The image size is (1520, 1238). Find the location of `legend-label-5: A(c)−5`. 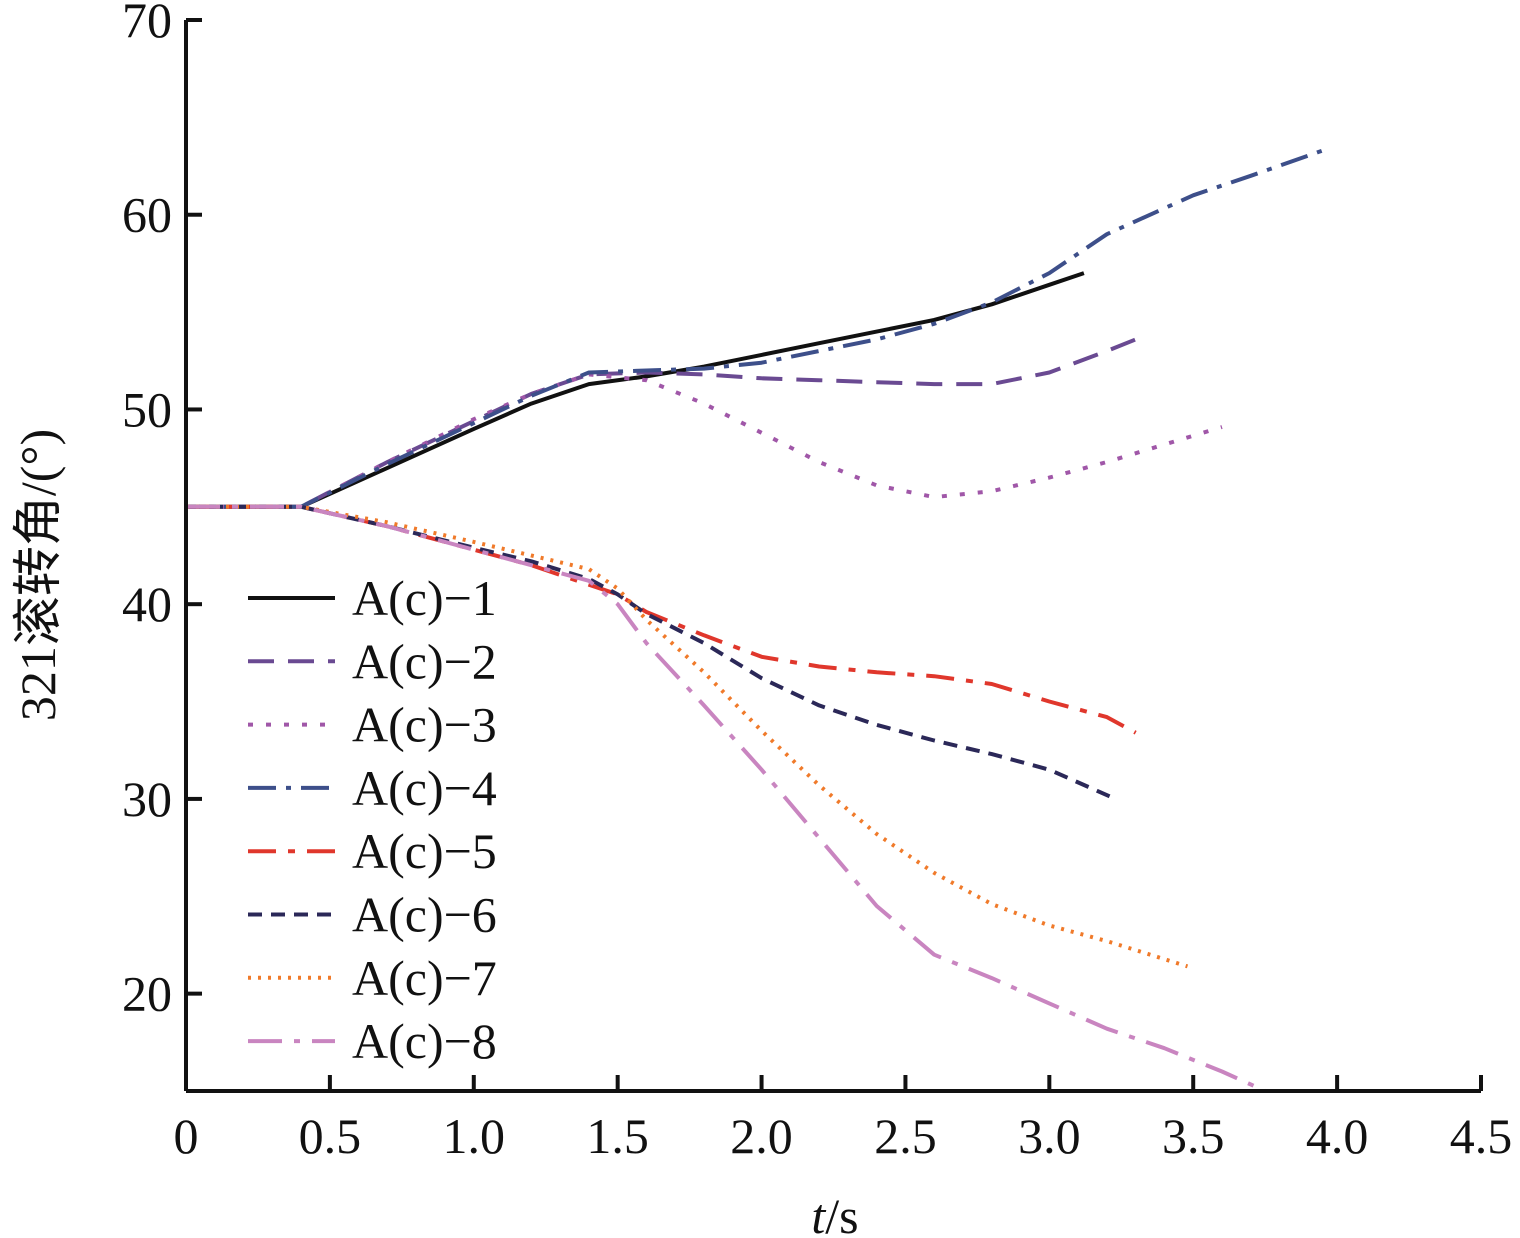

legend-label-5: A(c)−5 is located at coordinates (424, 851).